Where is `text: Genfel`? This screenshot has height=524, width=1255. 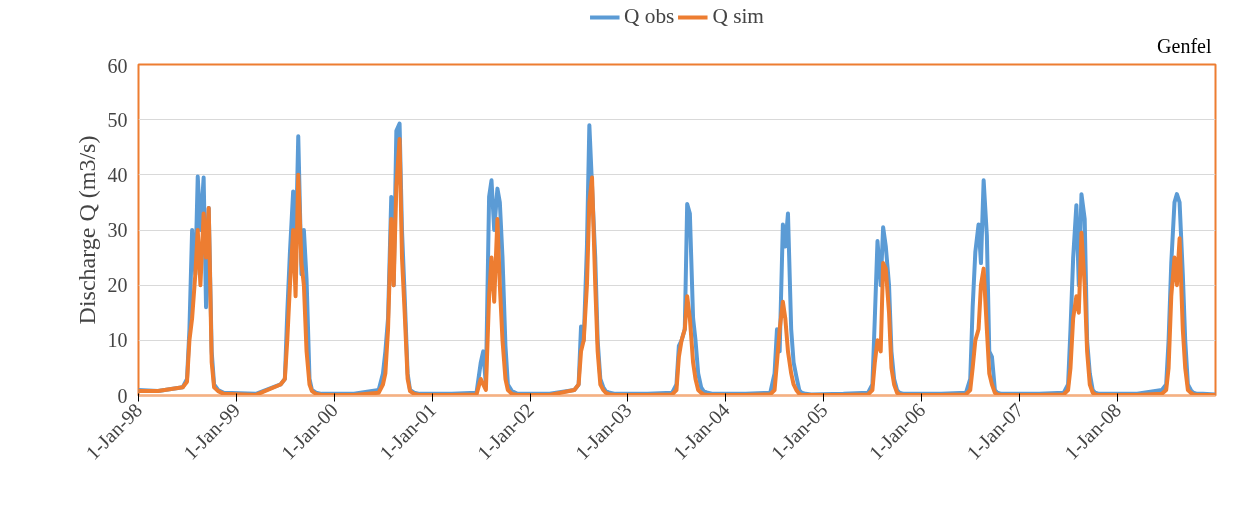 text: Genfel is located at coordinates (1184, 45).